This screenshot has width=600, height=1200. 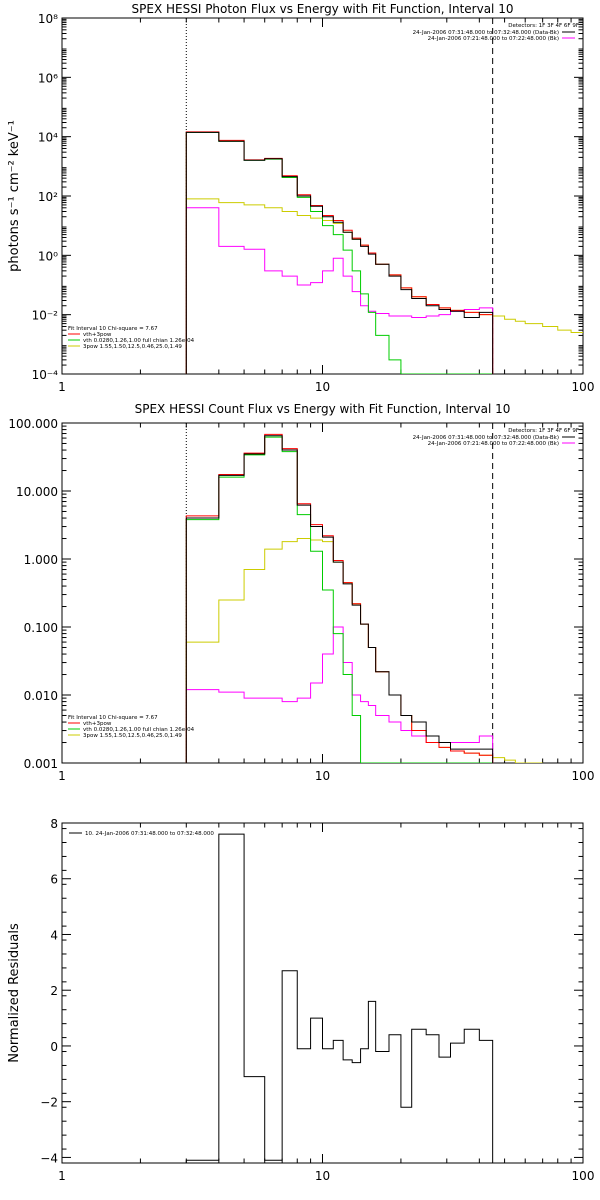 I want to click on y-tick-label: −4, so click(x=49, y=1158).